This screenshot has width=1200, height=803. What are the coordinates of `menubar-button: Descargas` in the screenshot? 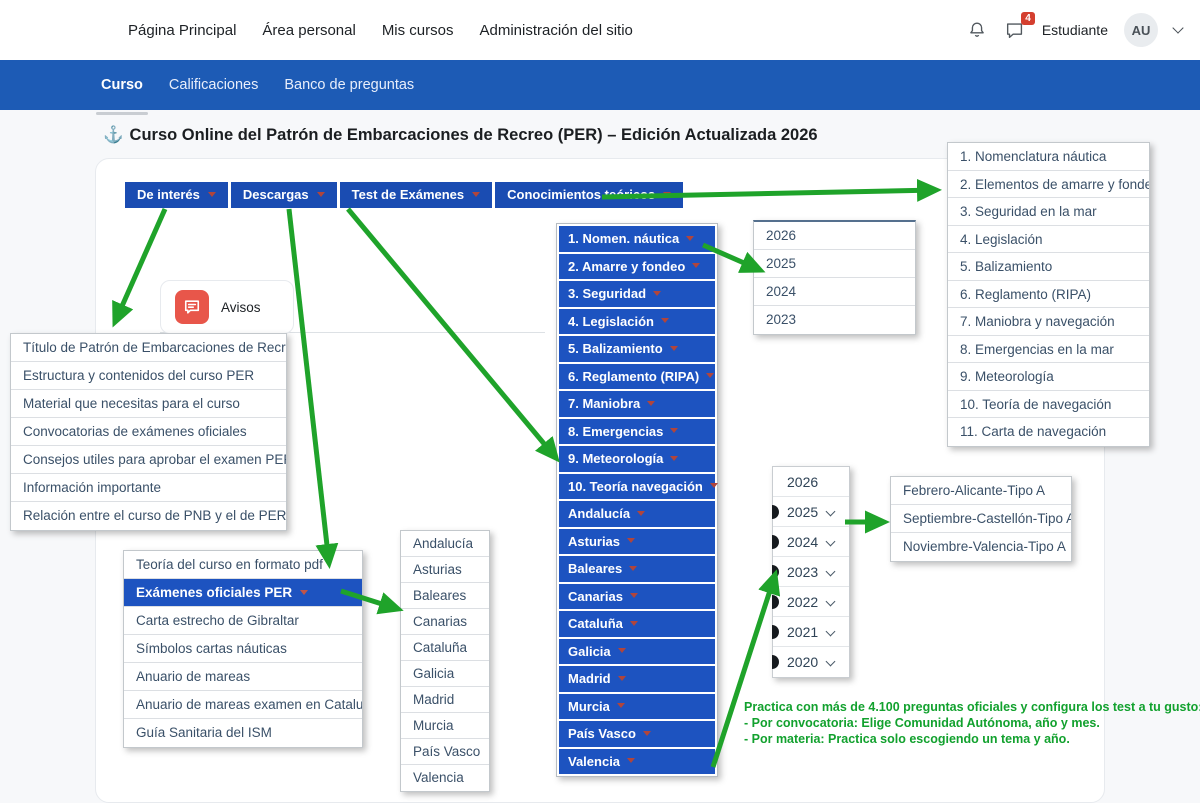 It's located at (283, 195).